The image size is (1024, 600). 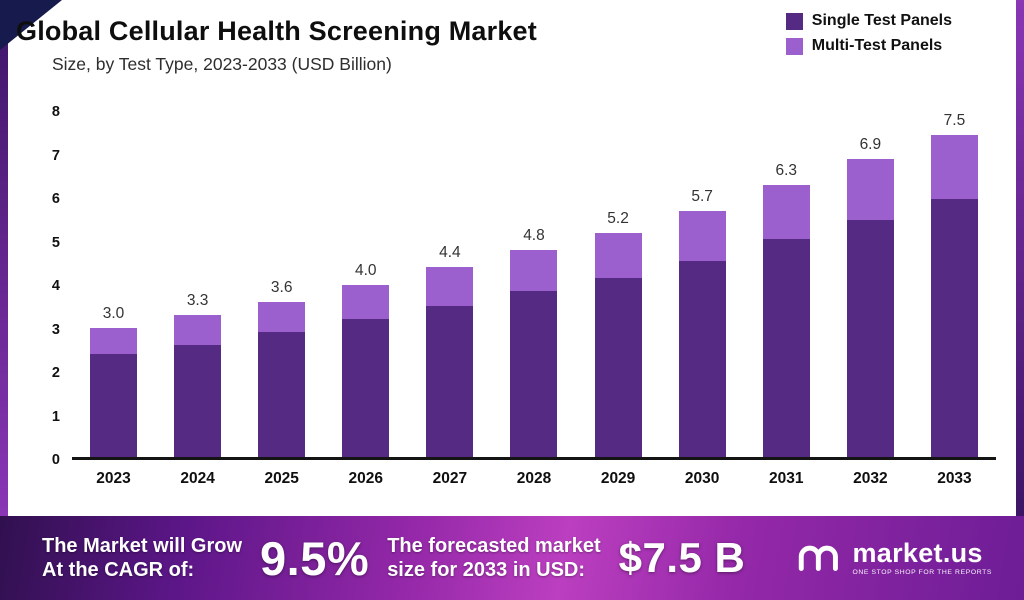 I want to click on legend-swatch-single, so click(x=794, y=21).